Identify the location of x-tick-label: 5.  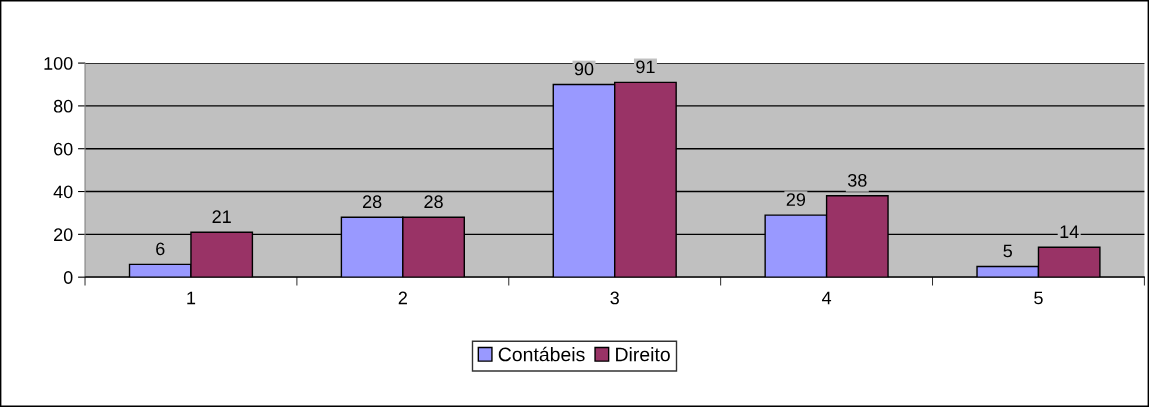
(1038, 298).